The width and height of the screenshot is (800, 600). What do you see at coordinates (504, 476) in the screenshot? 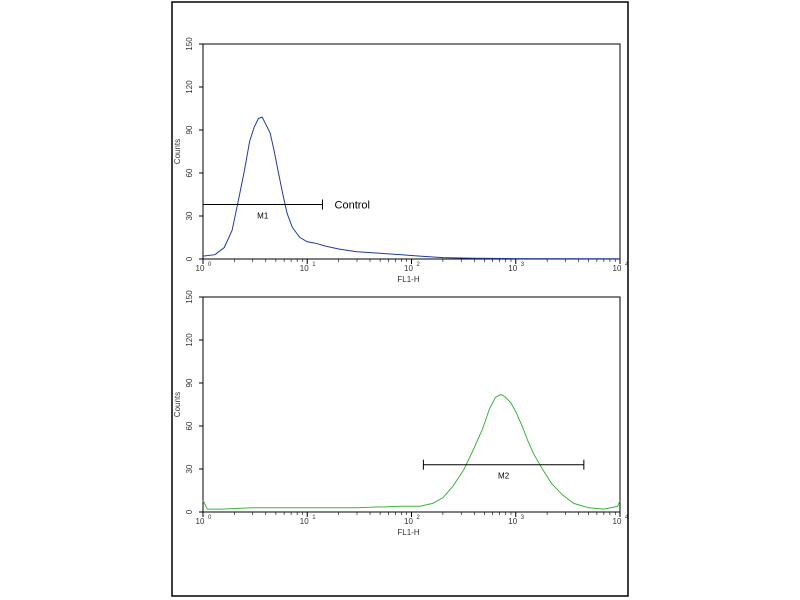
I see `marker-label: M2` at bounding box center [504, 476].